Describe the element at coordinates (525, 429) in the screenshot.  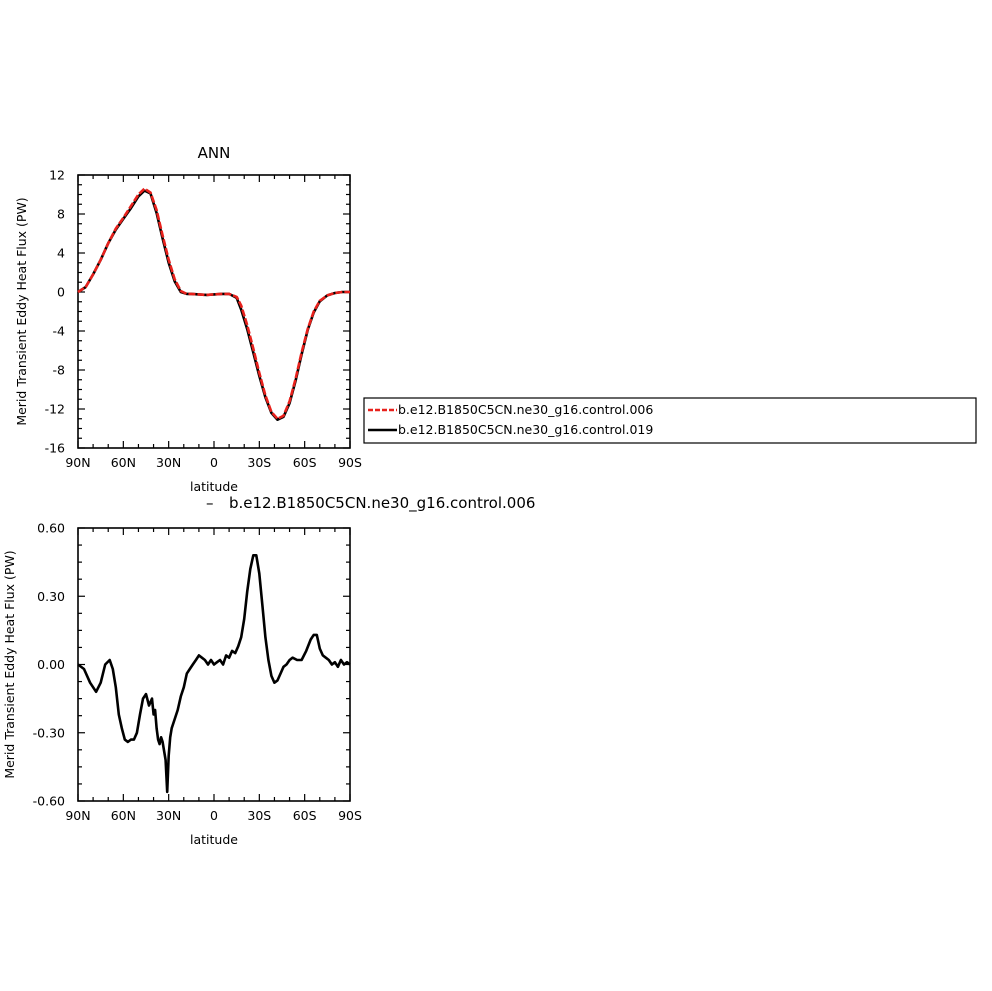
I see `legend-label-series-2: b.e12.B1850C5CN.ne30_g16.control.019` at that location.